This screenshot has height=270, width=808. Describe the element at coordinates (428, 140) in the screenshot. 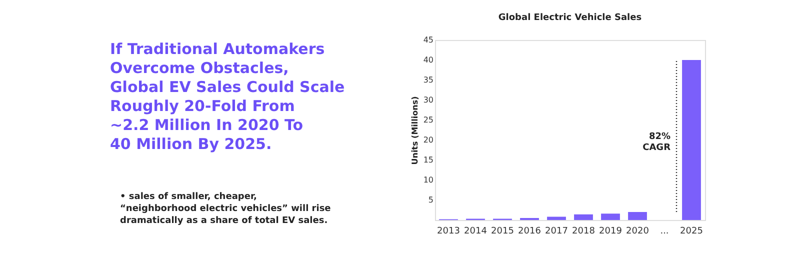

I see `y-tick-label: 20` at that location.